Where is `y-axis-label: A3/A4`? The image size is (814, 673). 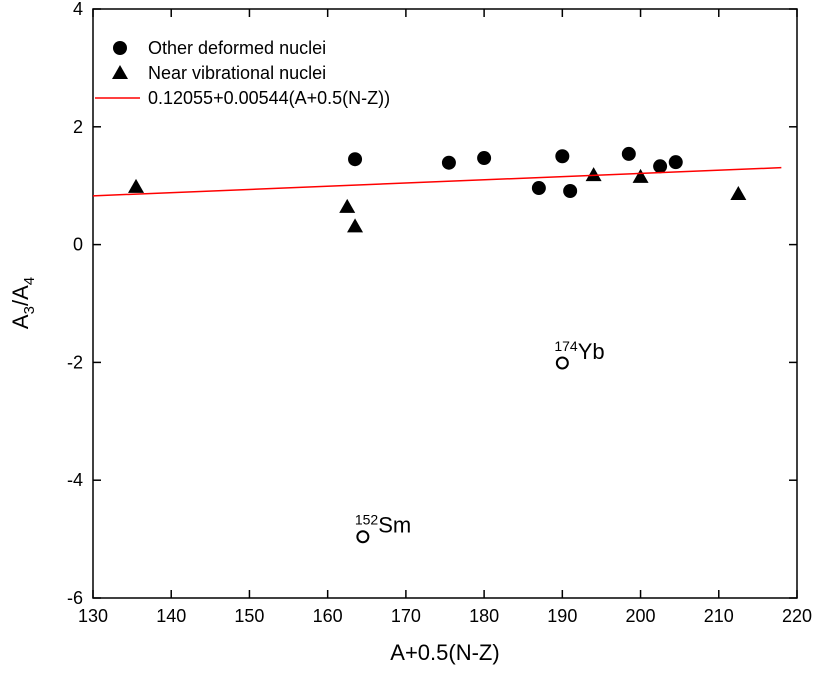
y-axis-label: A3/A4 is located at coordinates (23, 303).